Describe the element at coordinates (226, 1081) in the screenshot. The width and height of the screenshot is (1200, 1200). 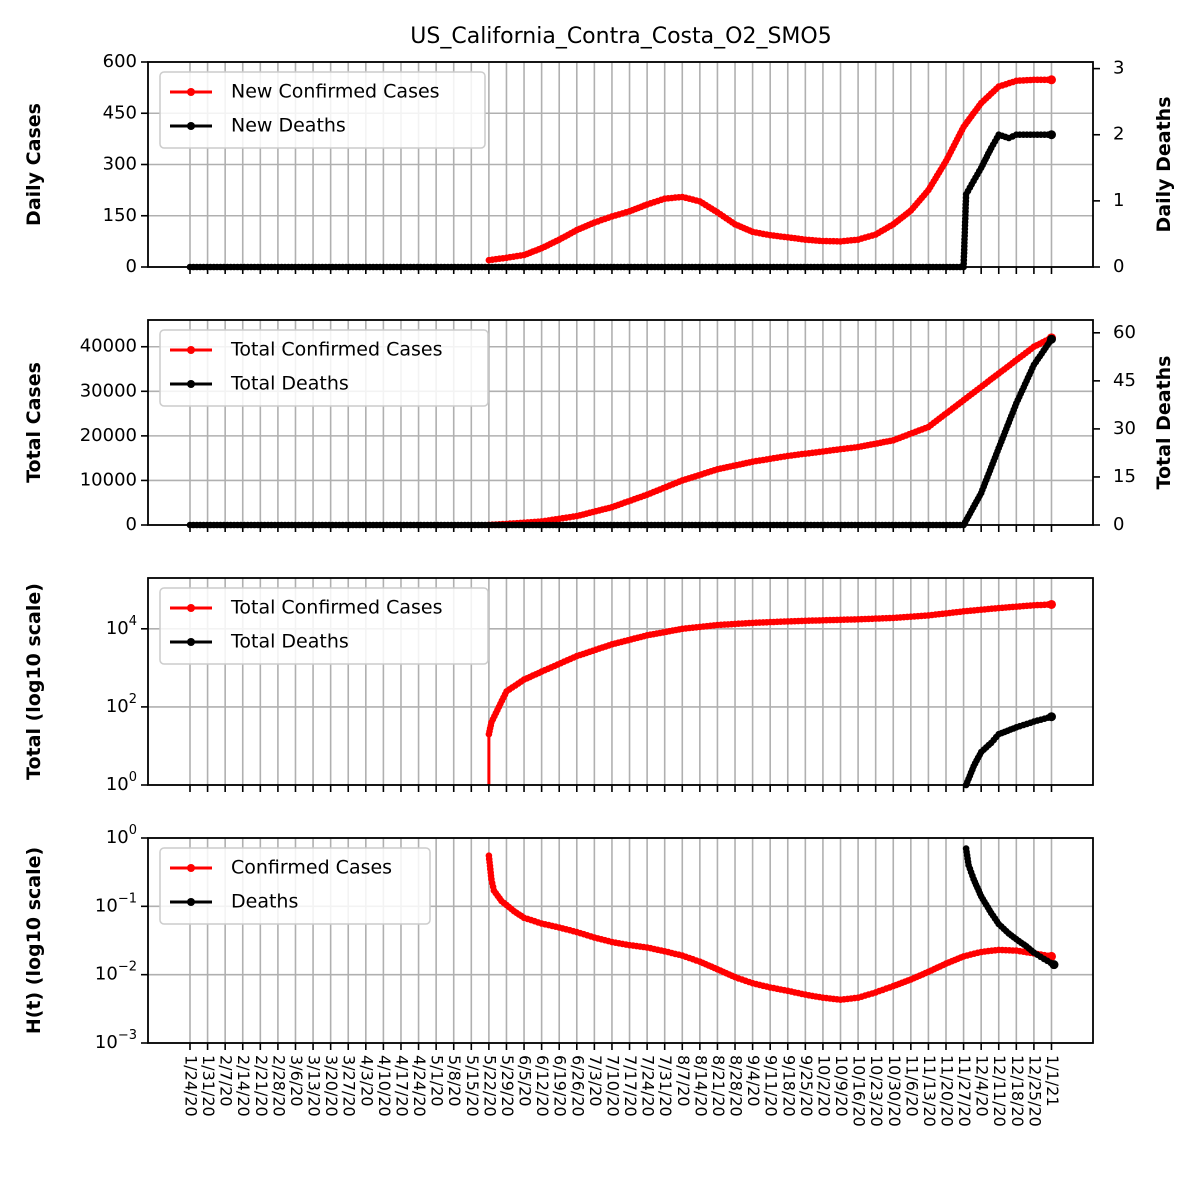
I see `x-tick-label: 2/7/20` at that location.